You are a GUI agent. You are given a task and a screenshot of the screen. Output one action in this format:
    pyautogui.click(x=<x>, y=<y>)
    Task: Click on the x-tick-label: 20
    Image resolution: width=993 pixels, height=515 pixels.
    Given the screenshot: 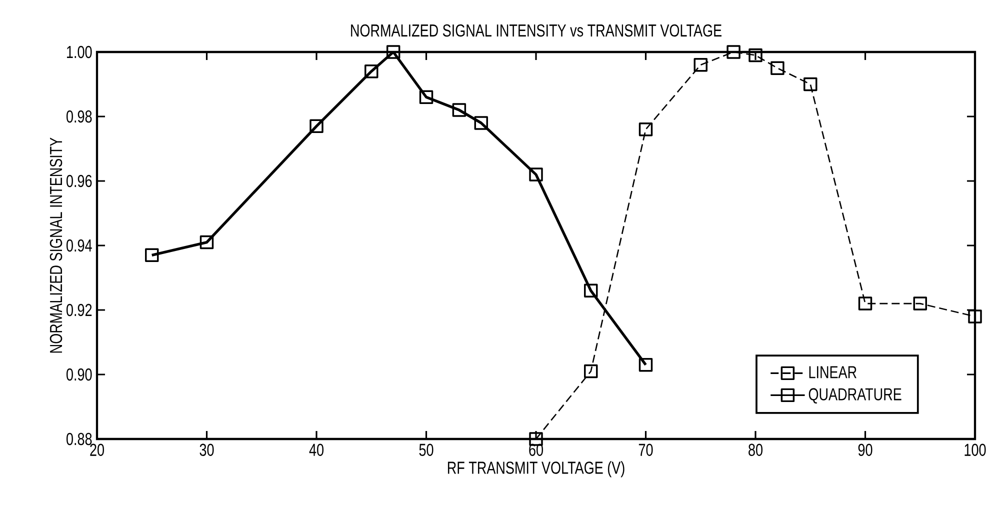 What is the action you would take?
    pyautogui.click(x=97, y=450)
    